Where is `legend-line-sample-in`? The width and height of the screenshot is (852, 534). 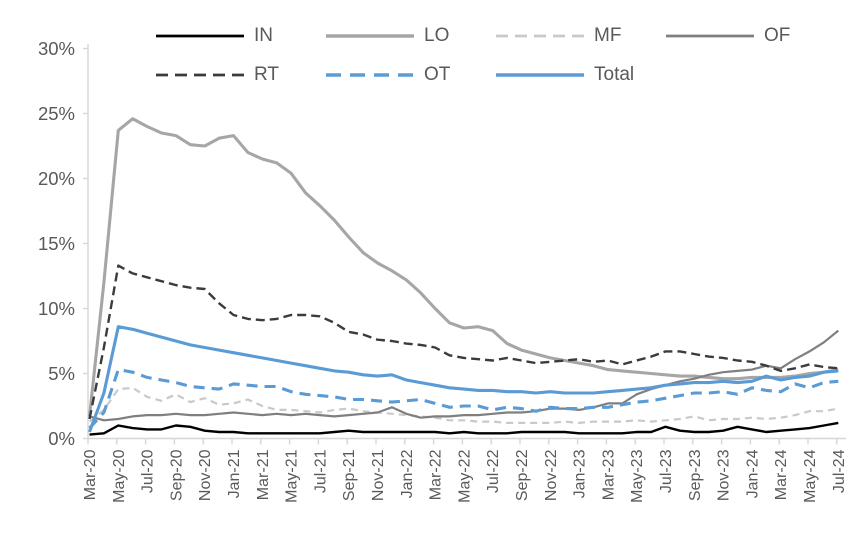
legend-line-sample-in is located at coordinates (200, 35).